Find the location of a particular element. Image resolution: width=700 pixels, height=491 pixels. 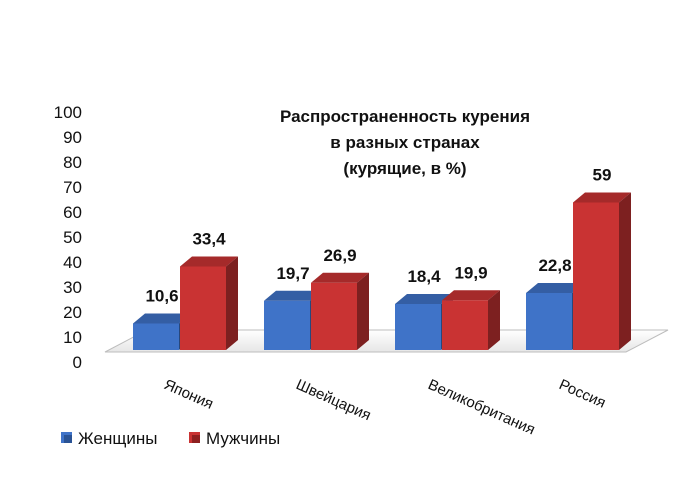

data-label: 19,9 is located at coordinates (470, 272).